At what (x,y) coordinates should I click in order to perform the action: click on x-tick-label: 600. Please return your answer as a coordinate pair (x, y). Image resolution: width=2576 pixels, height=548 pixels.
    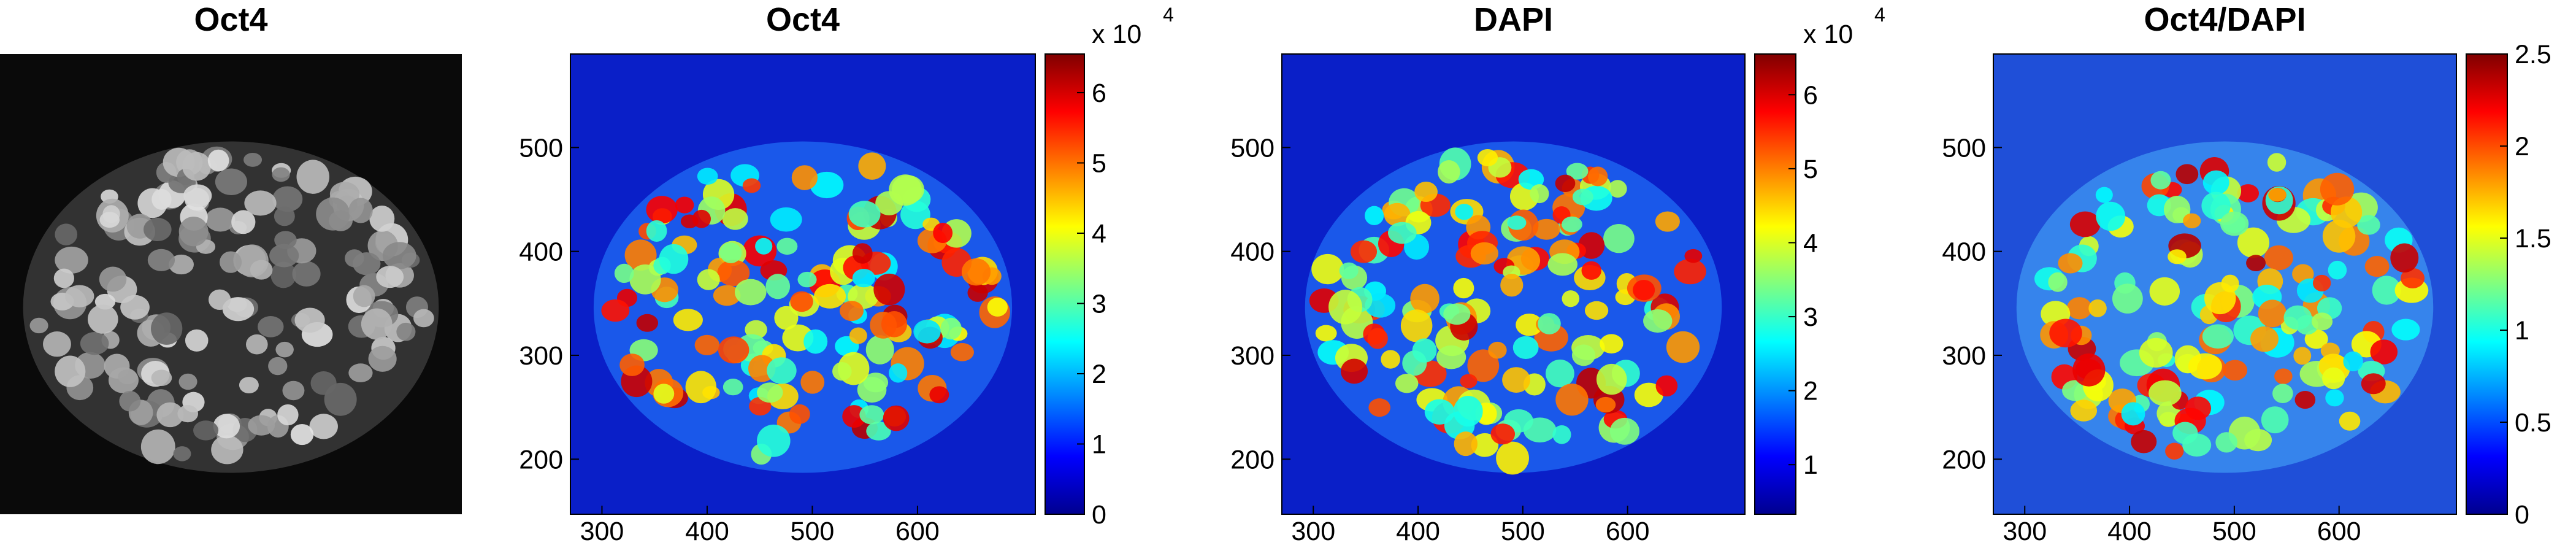
    Looking at the image, I should click on (2339, 531).